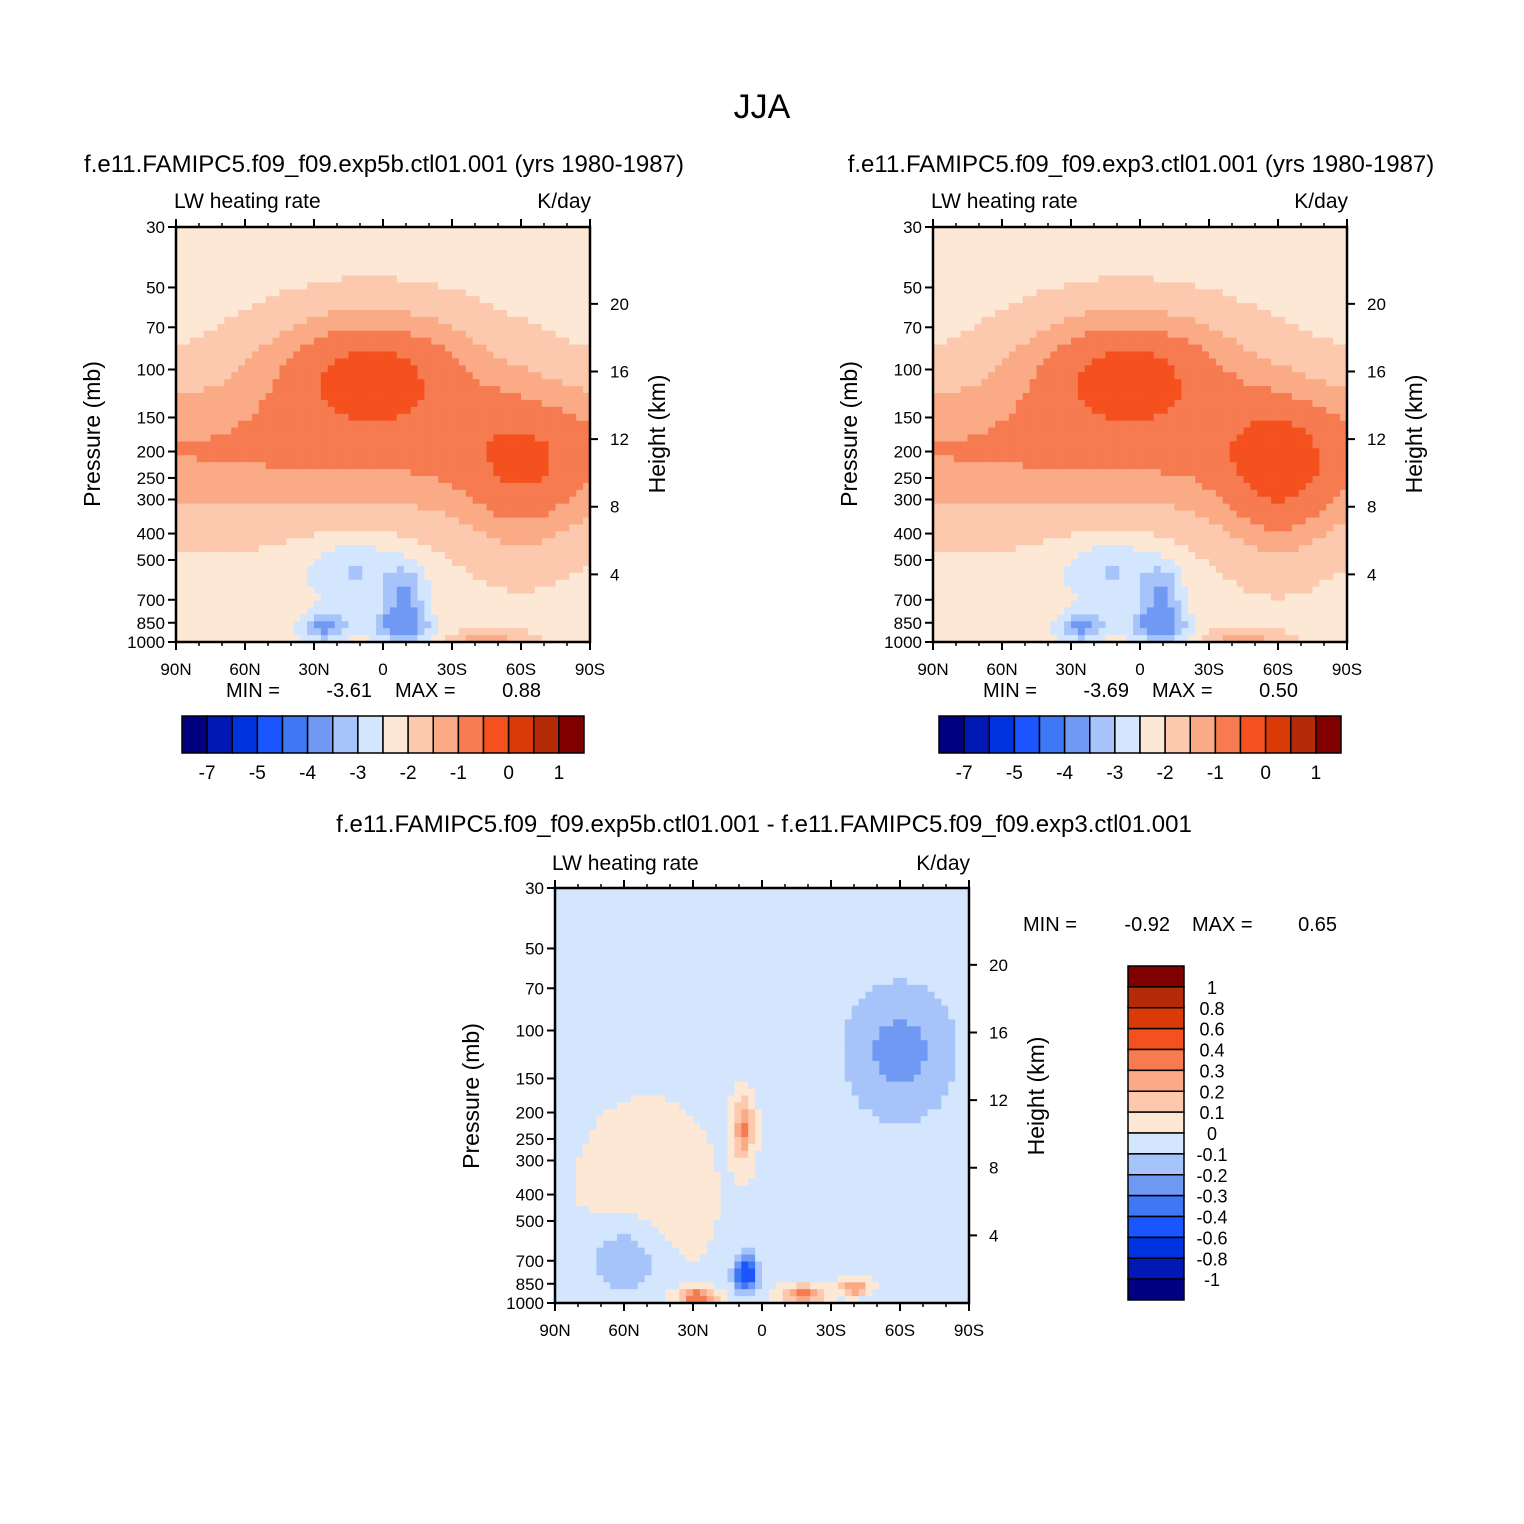  What do you see at coordinates (270, 734) in the screenshot?
I see `colorbar-swatch` at bounding box center [270, 734].